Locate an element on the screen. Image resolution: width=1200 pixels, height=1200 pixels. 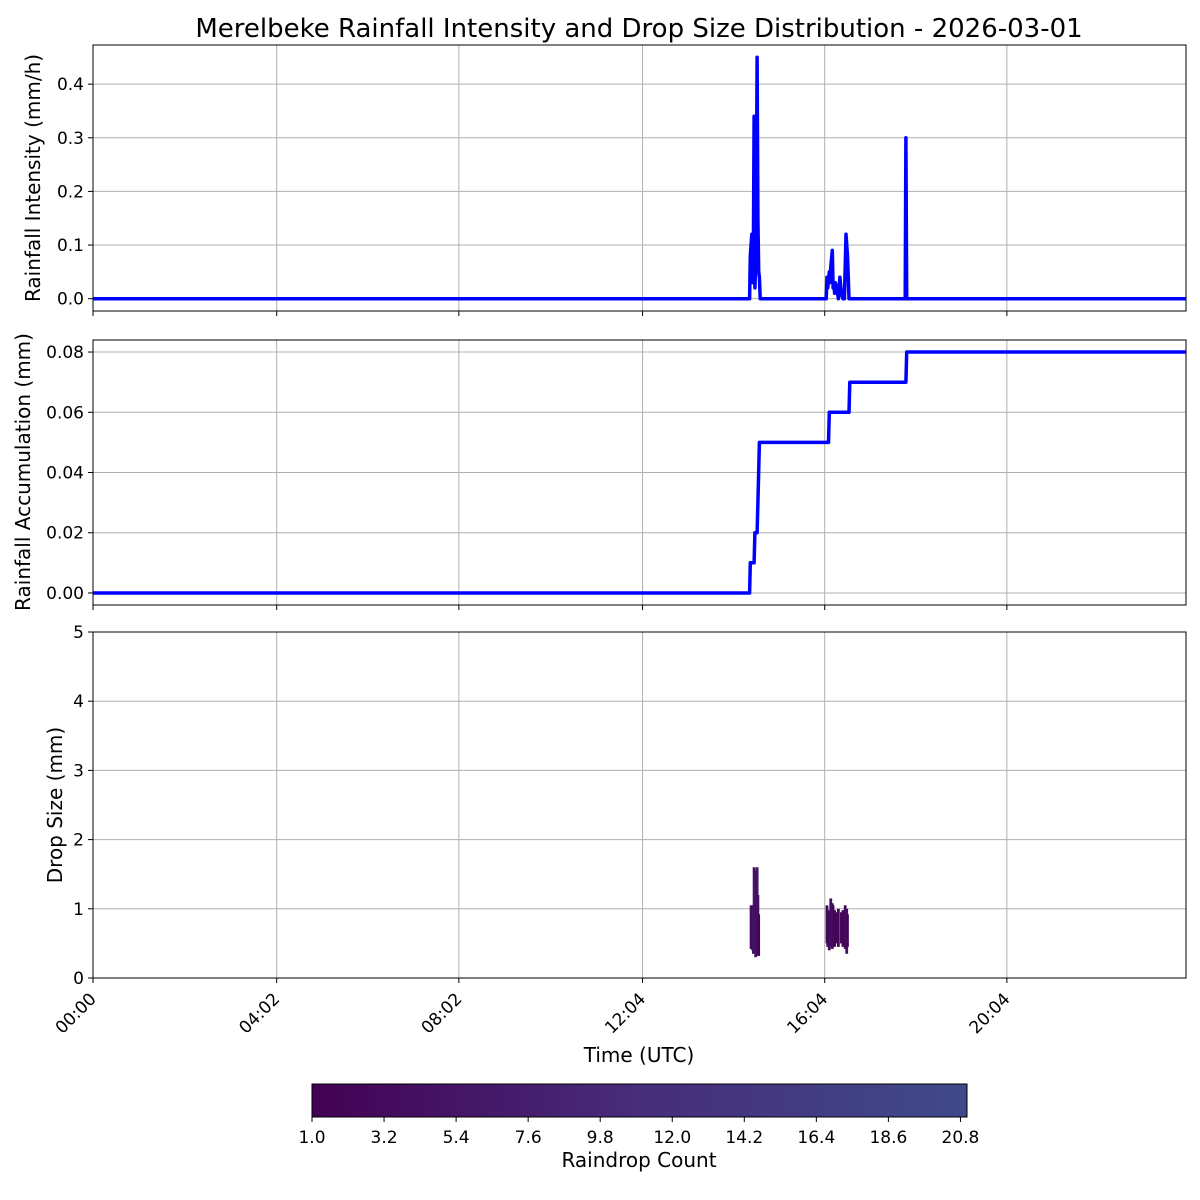
x-tick-label: 12:04 is located at coordinates (625, 1013).